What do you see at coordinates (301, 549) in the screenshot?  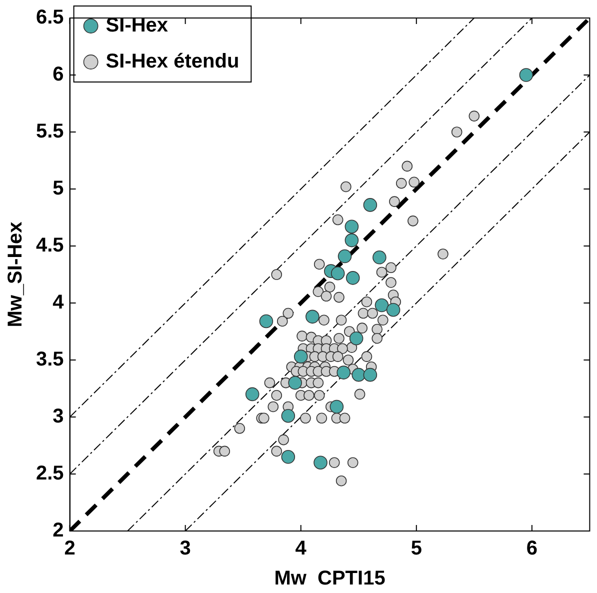 I see `x-tick-label: 4` at bounding box center [301, 549].